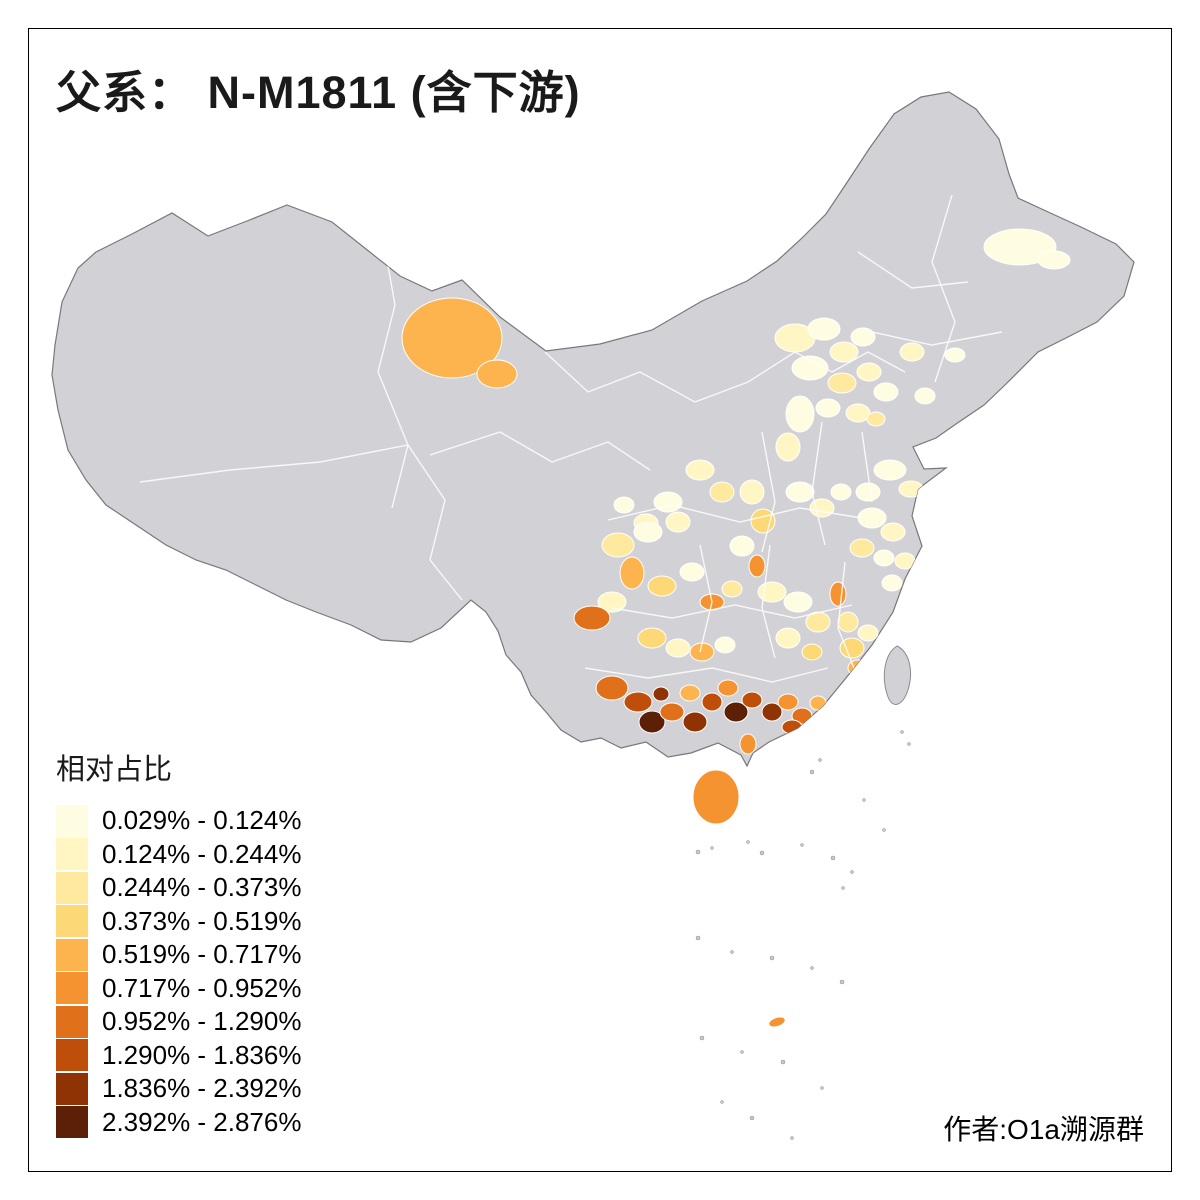  Describe the element at coordinates (114, 770) in the screenshot. I see `legend-title: 相对占比` at that location.